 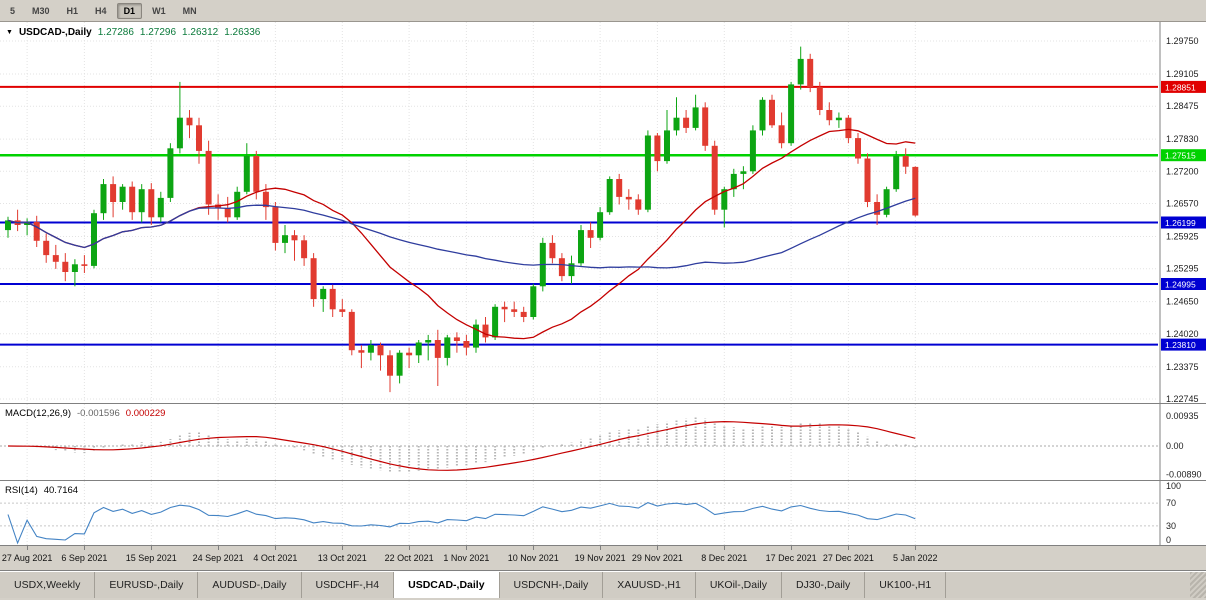 I want to click on svg-text: 0.00, so click(x=1175, y=446).